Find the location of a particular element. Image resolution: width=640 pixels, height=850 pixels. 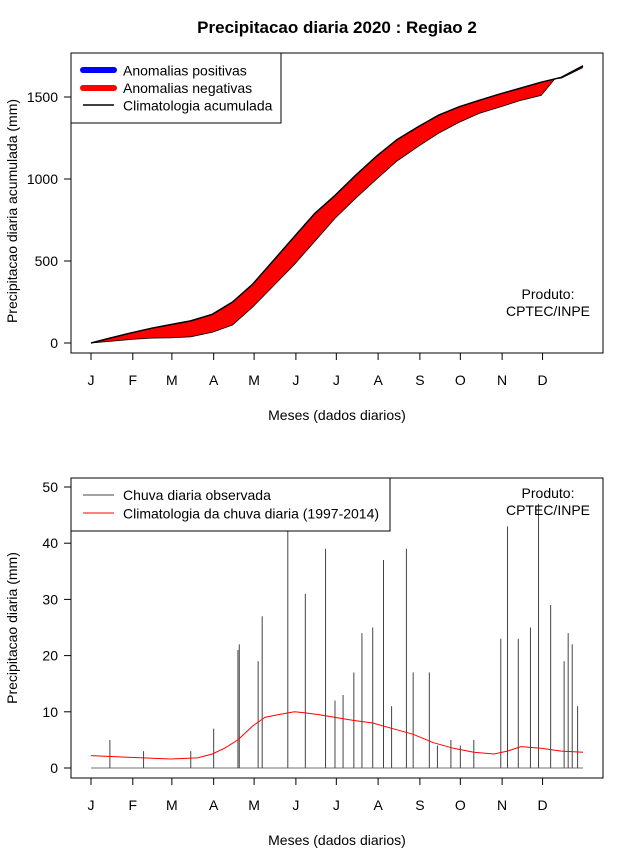

y-tick-label: 40 is located at coordinates (50, 543).